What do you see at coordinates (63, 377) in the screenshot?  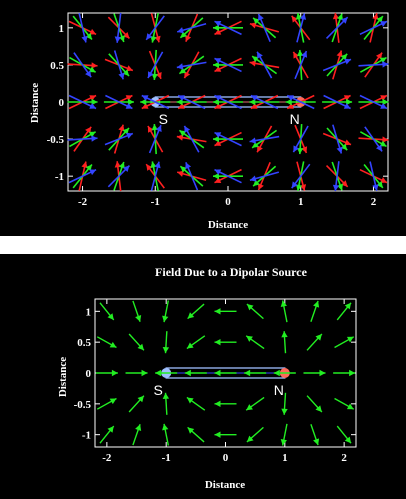 I see `bottom-y-axis-label: Distance` at bounding box center [63, 377].